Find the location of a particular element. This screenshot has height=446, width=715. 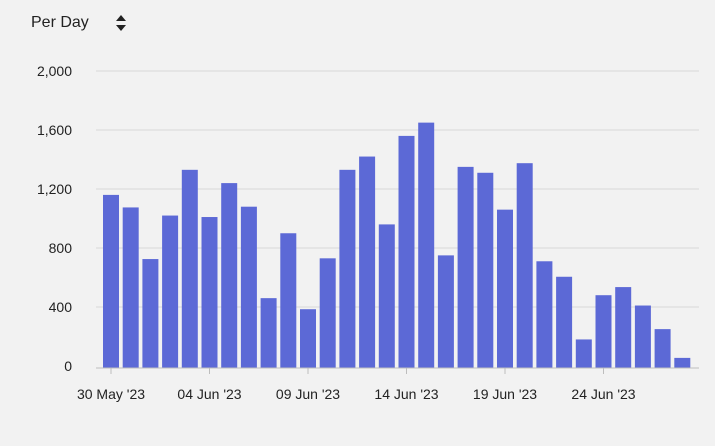

x-tick-label: 09 Jun '23 is located at coordinates (308, 394).